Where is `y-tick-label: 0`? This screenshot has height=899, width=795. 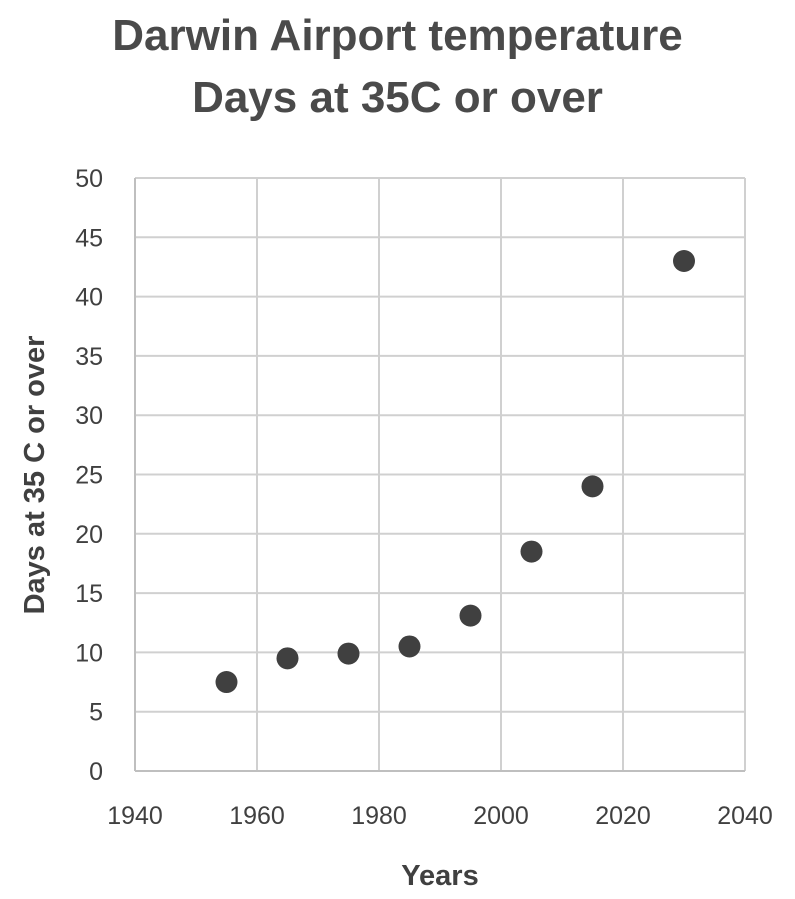 y-tick-label: 0 is located at coordinates (96, 772).